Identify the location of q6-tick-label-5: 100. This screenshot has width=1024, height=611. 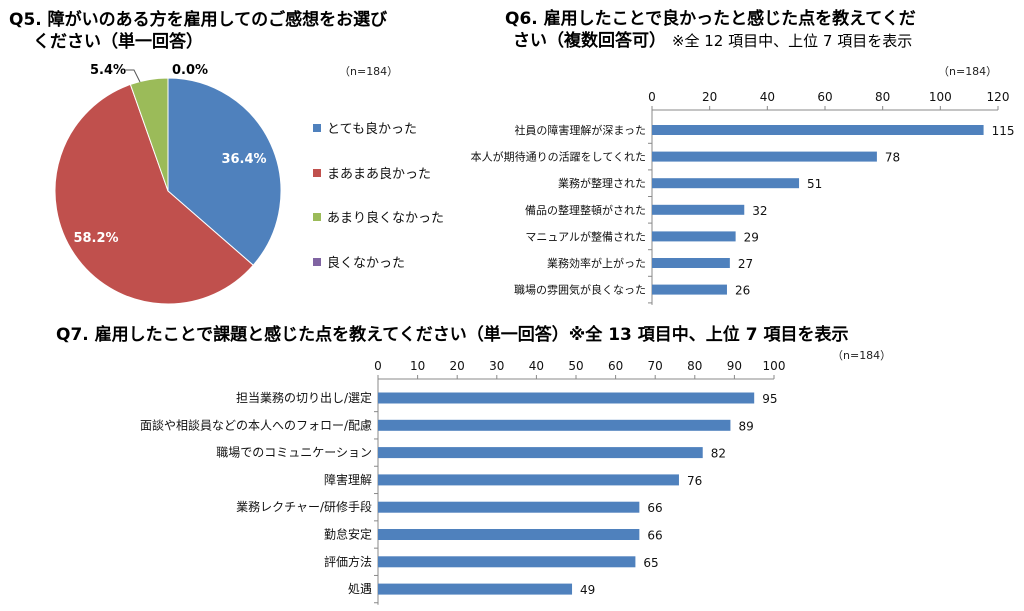
(940, 97).